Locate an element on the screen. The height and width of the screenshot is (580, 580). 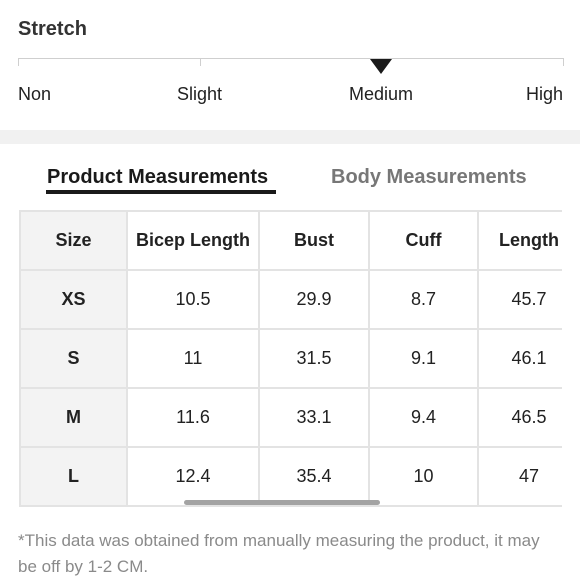
stretch-selected-marker-icon is located at coordinates (381, 66).